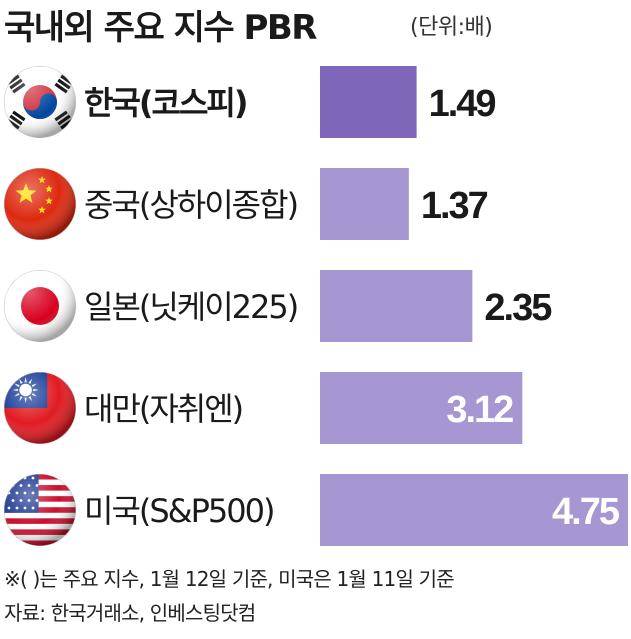  Describe the element at coordinates (40, 204) in the screenshot. I see `china-flag-icon` at that location.